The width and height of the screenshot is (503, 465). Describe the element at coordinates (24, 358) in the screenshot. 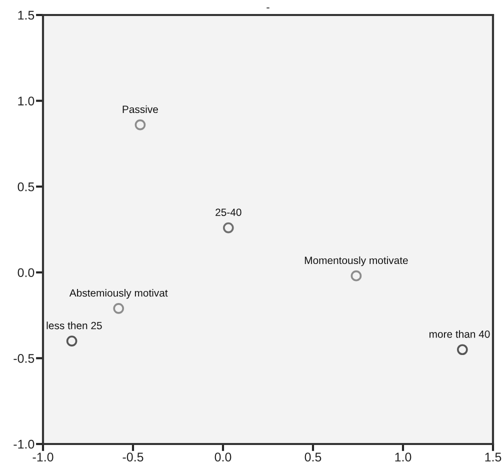

I see `y-tick-label: -0.5` at that location.